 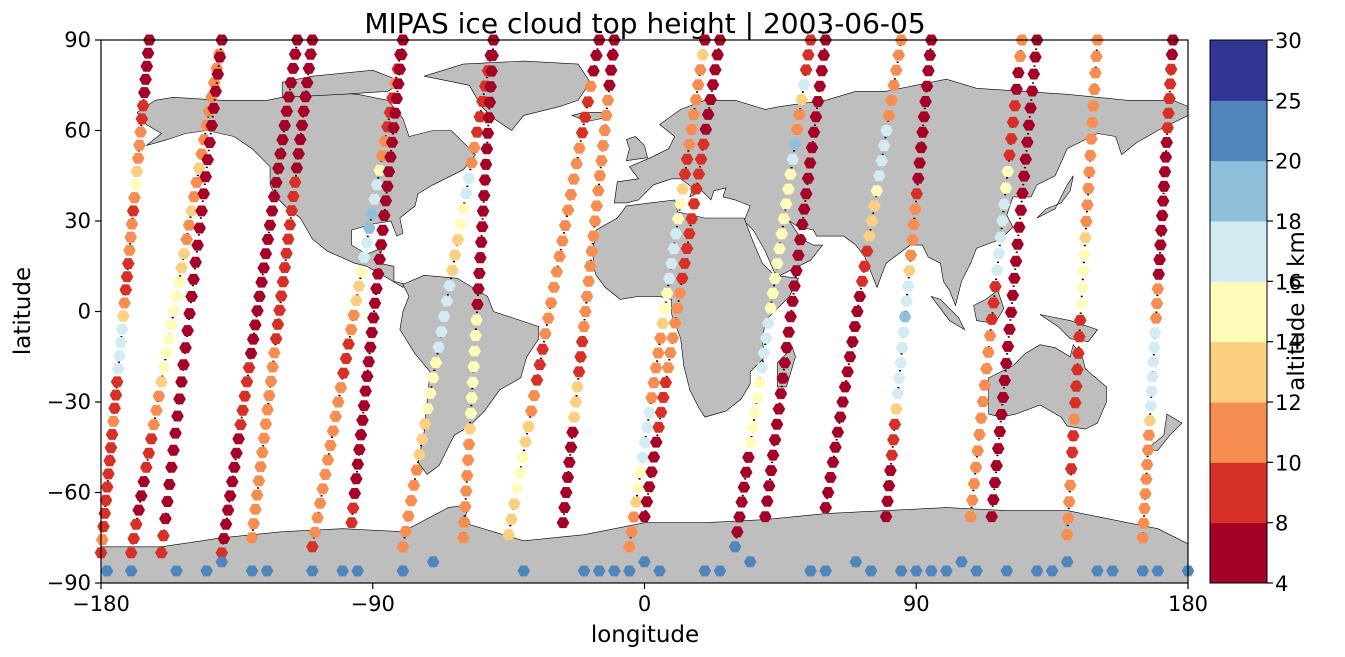 What do you see at coordinates (77, 40) in the screenshot?
I see `y-tick-label: 90` at bounding box center [77, 40].